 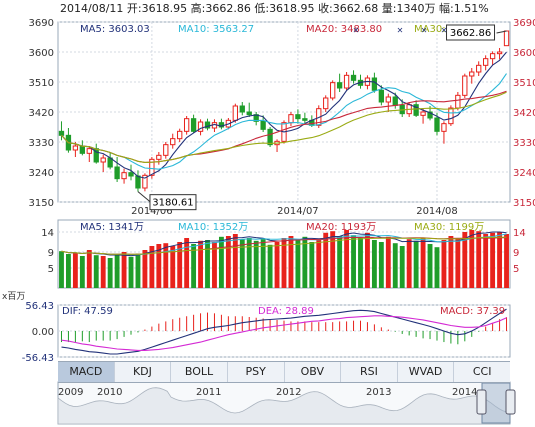 What do you see at coordinates (344, 29) in the screenshot?
I see `price-legend-3: MA20: 3483.80` at bounding box center [344, 29].